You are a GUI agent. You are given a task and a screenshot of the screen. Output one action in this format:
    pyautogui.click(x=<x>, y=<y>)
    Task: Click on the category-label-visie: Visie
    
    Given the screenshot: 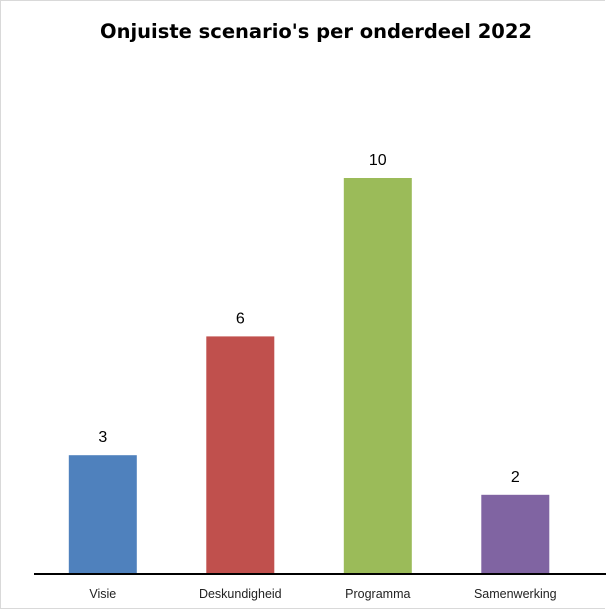 What is the action you would take?
    pyautogui.click(x=102, y=594)
    